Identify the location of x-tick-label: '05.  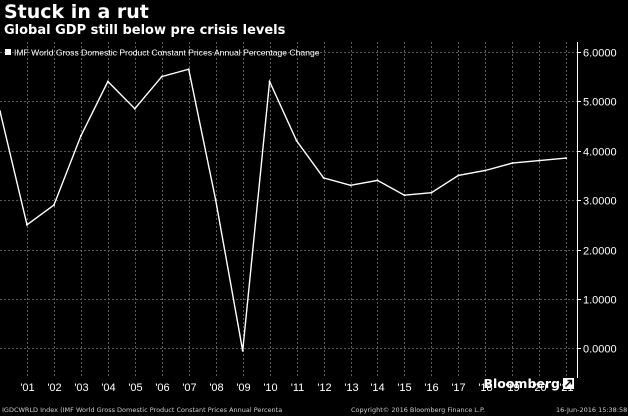
(135, 388).